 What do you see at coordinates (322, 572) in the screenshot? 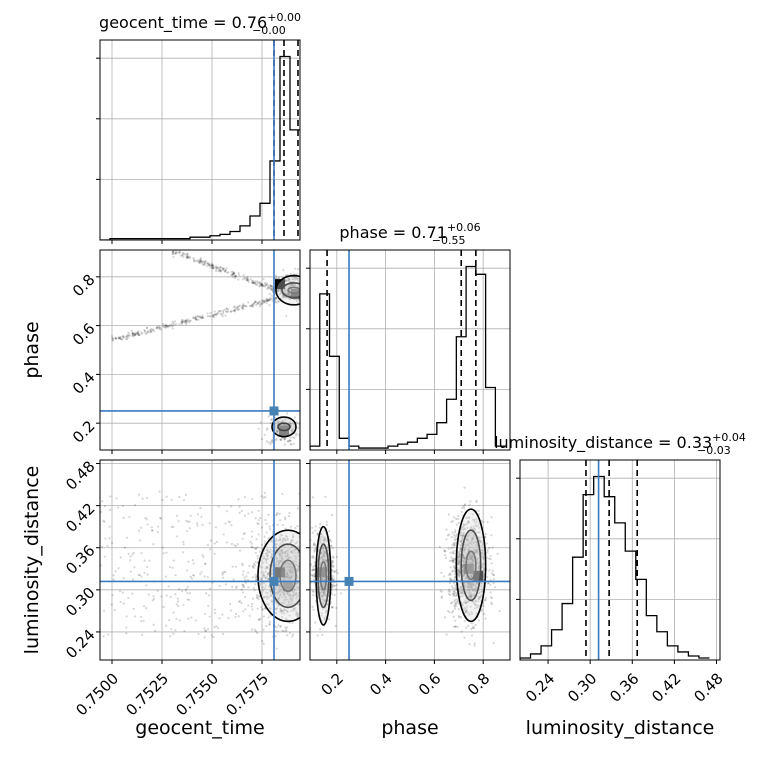
I see `density-cell` at bounding box center [322, 572].